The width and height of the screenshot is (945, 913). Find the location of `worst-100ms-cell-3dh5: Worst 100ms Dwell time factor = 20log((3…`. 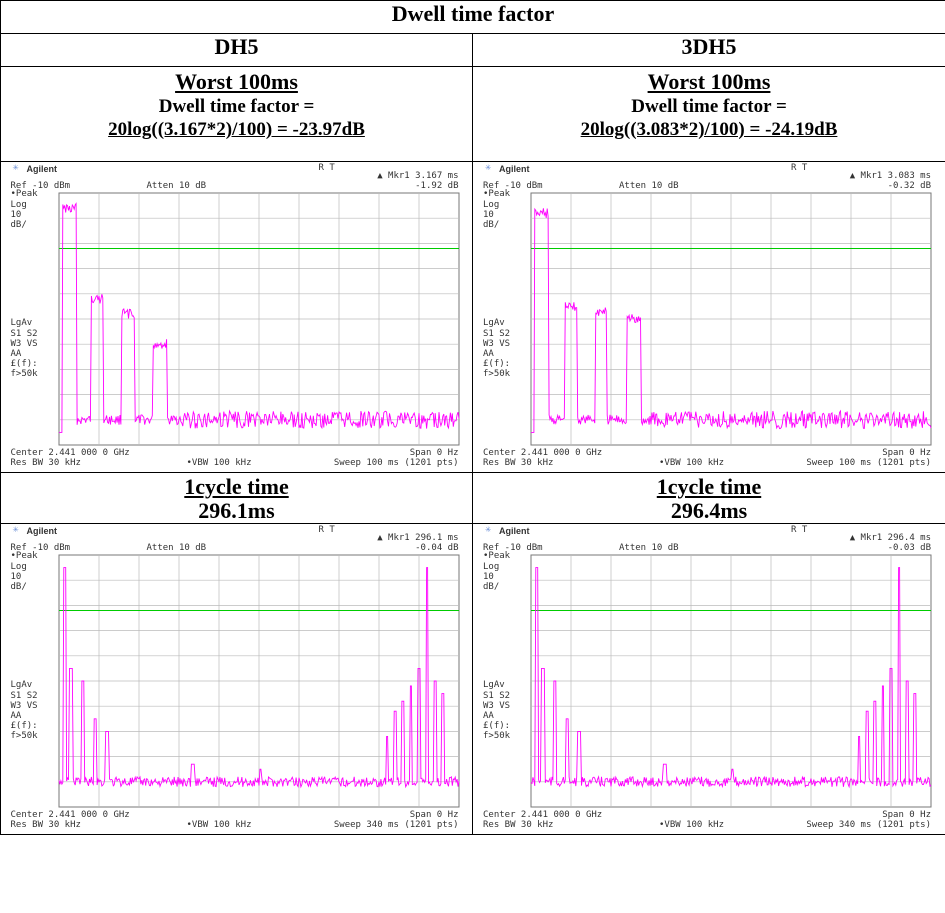

worst-100ms-cell-3dh5: Worst 100ms Dwell time factor = 20log((3… is located at coordinates (708, 114).